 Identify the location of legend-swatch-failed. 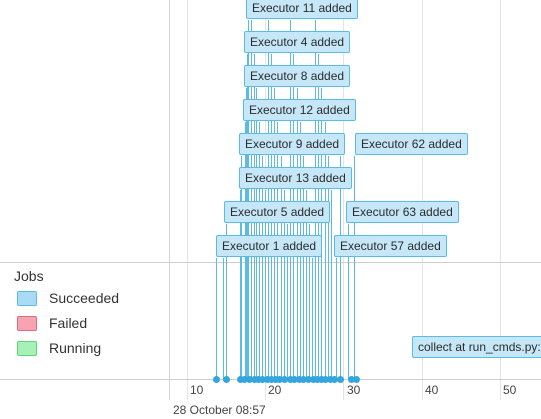
(27, 323).